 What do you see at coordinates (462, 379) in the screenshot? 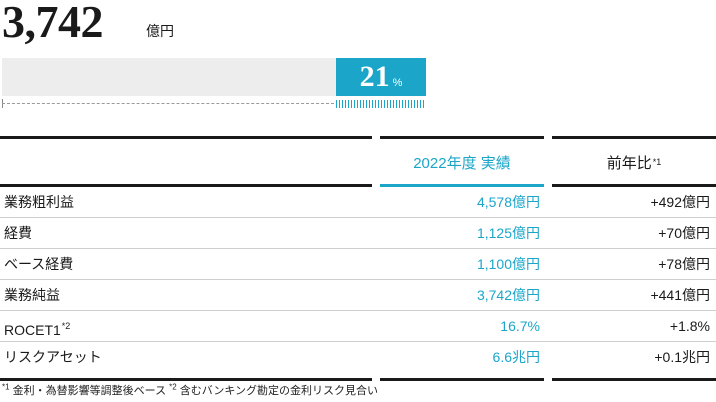
I see `bottom-rule-fy` at bounding box center [462, 379].